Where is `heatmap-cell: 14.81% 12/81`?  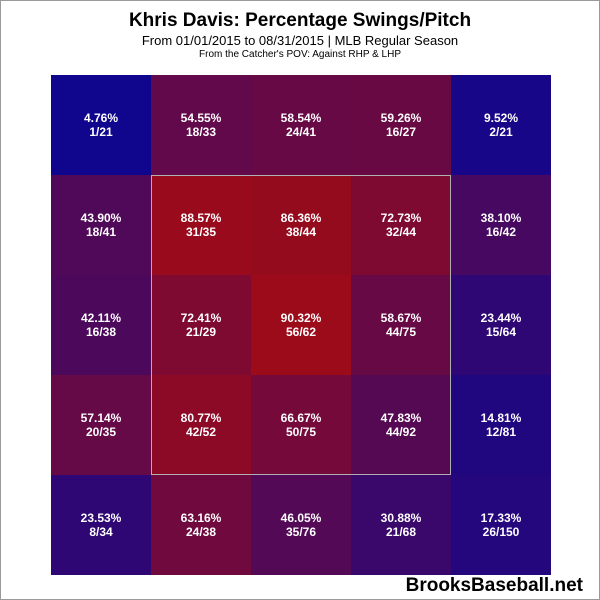
heatmap-cell: 14.81% 12/81 is located at coordinates (501, 425).